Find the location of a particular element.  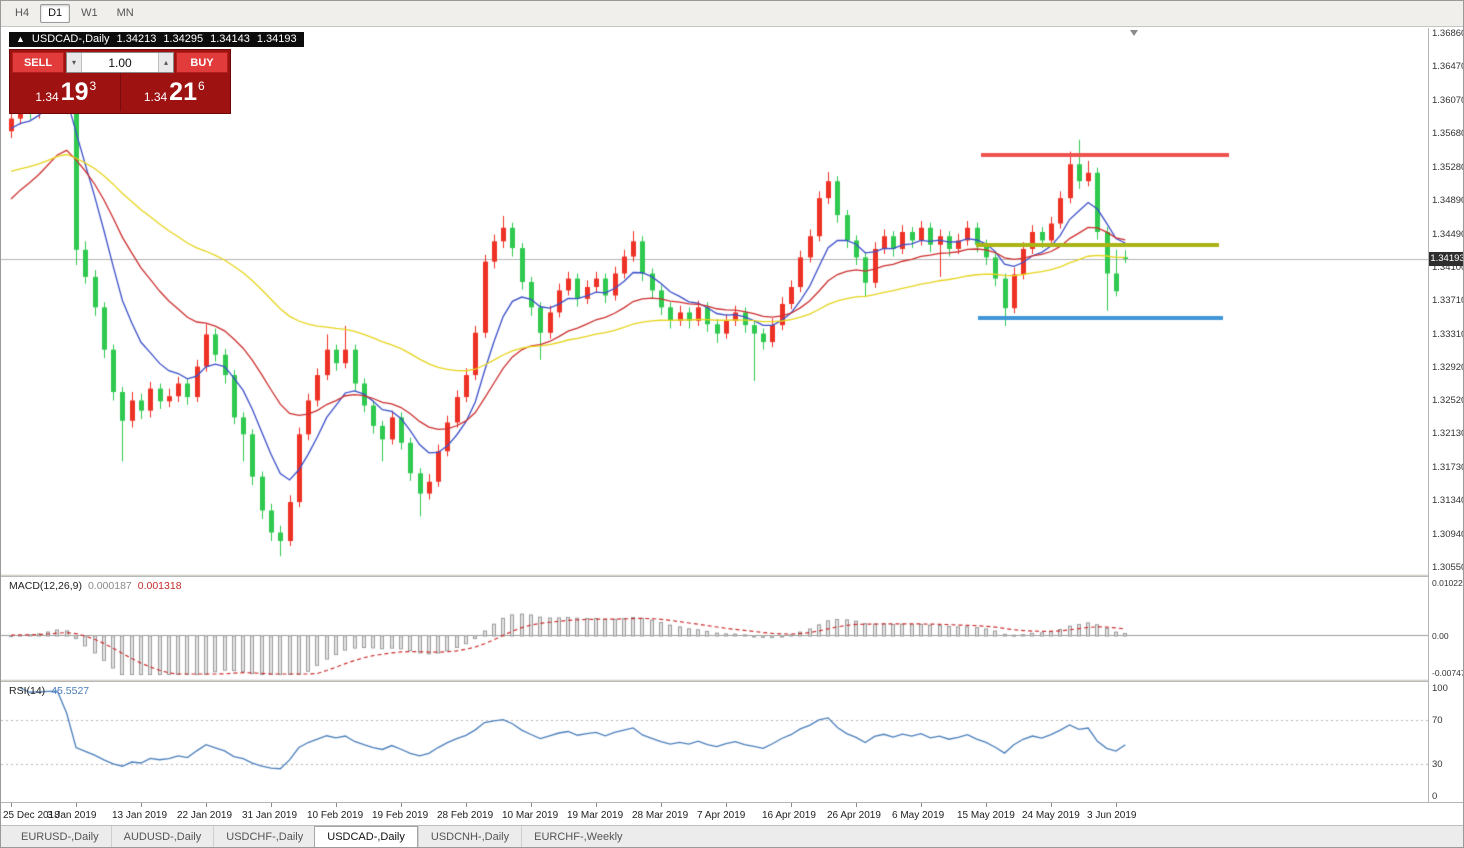

one-click-trading-widget: SELL ▾ 1.00 ▴ BUY 1.34 19 3 1.34 21 6 is located at coordinates (120, 81).